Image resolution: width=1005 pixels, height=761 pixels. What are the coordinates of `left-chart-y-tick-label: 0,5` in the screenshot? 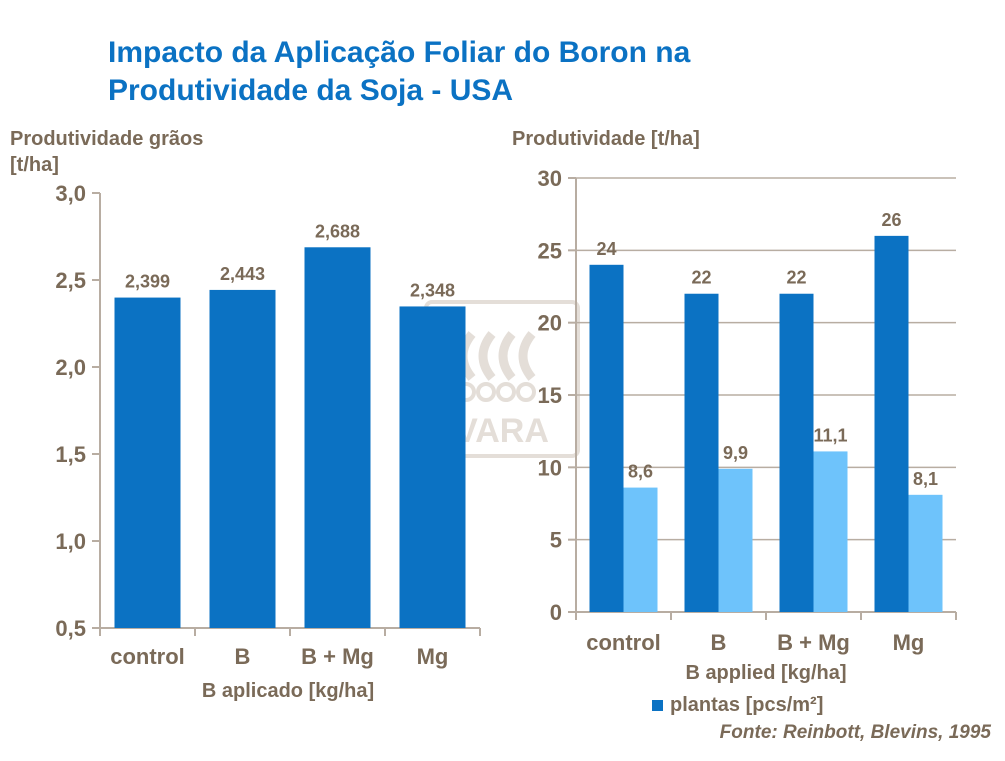 It's located at (70, 628).